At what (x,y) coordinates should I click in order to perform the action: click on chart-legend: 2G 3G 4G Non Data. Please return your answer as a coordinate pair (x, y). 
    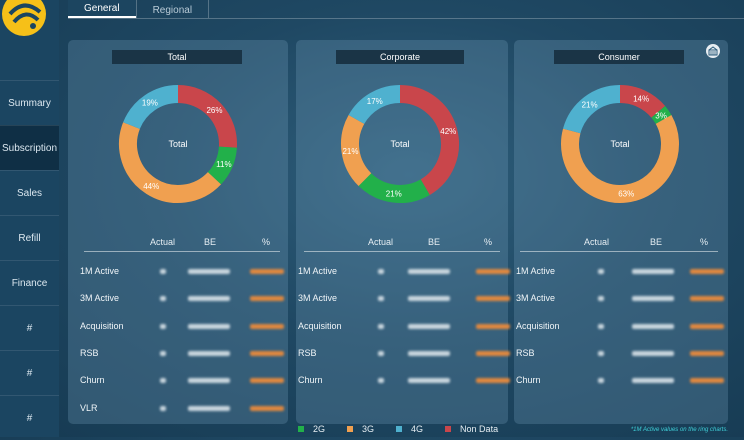
    Looking at the image, I should click on (409, 429).